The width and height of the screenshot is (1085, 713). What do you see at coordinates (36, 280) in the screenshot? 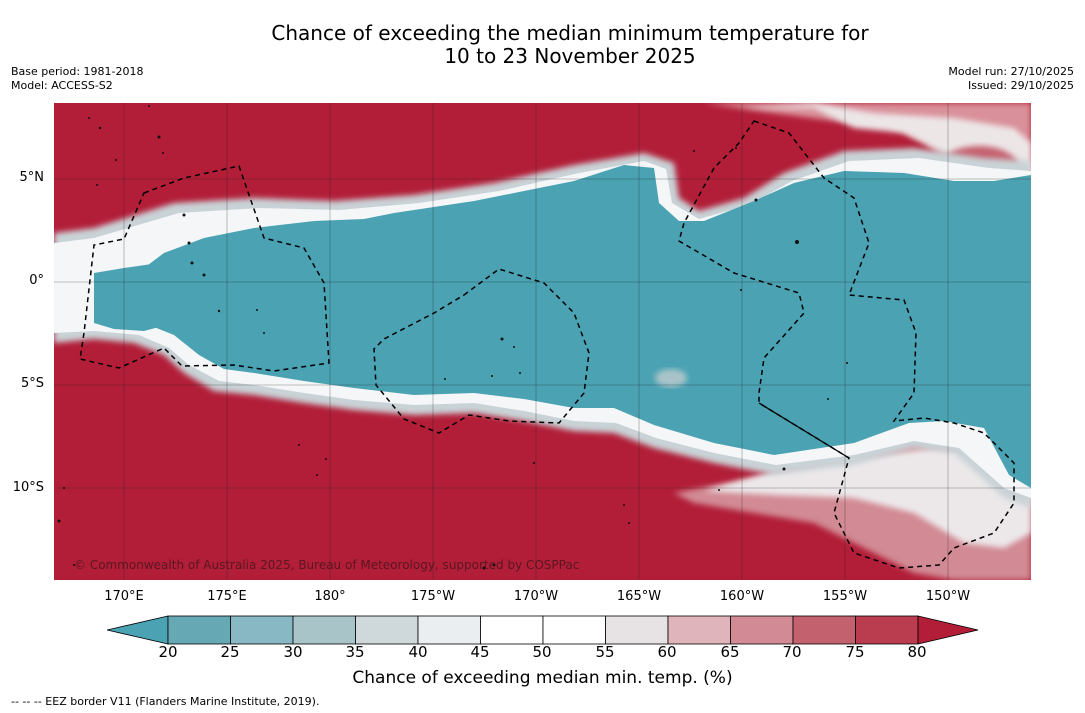
I see `lat-tick-0: 0°` at bounding box center [36, 280].